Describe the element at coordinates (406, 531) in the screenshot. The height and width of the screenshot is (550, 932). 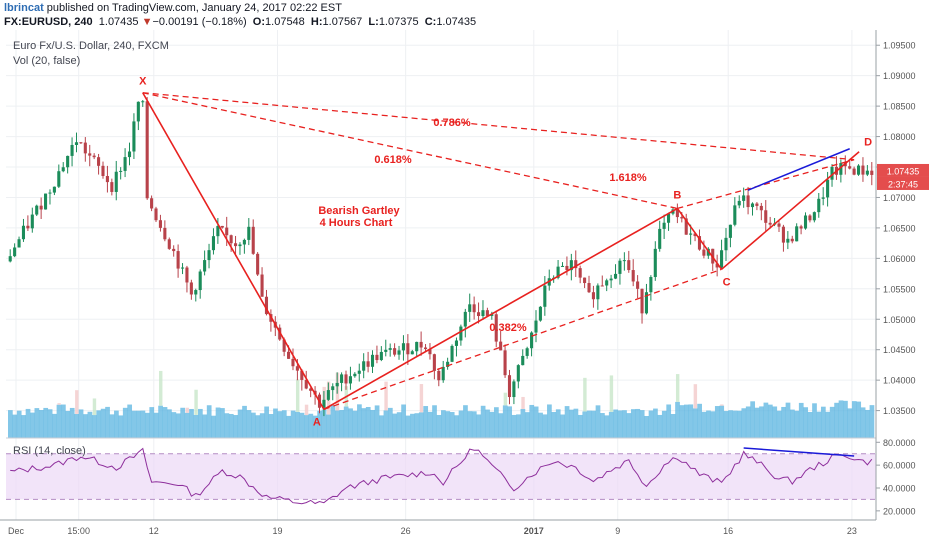
I see `time-tick-label: 26` at that location.